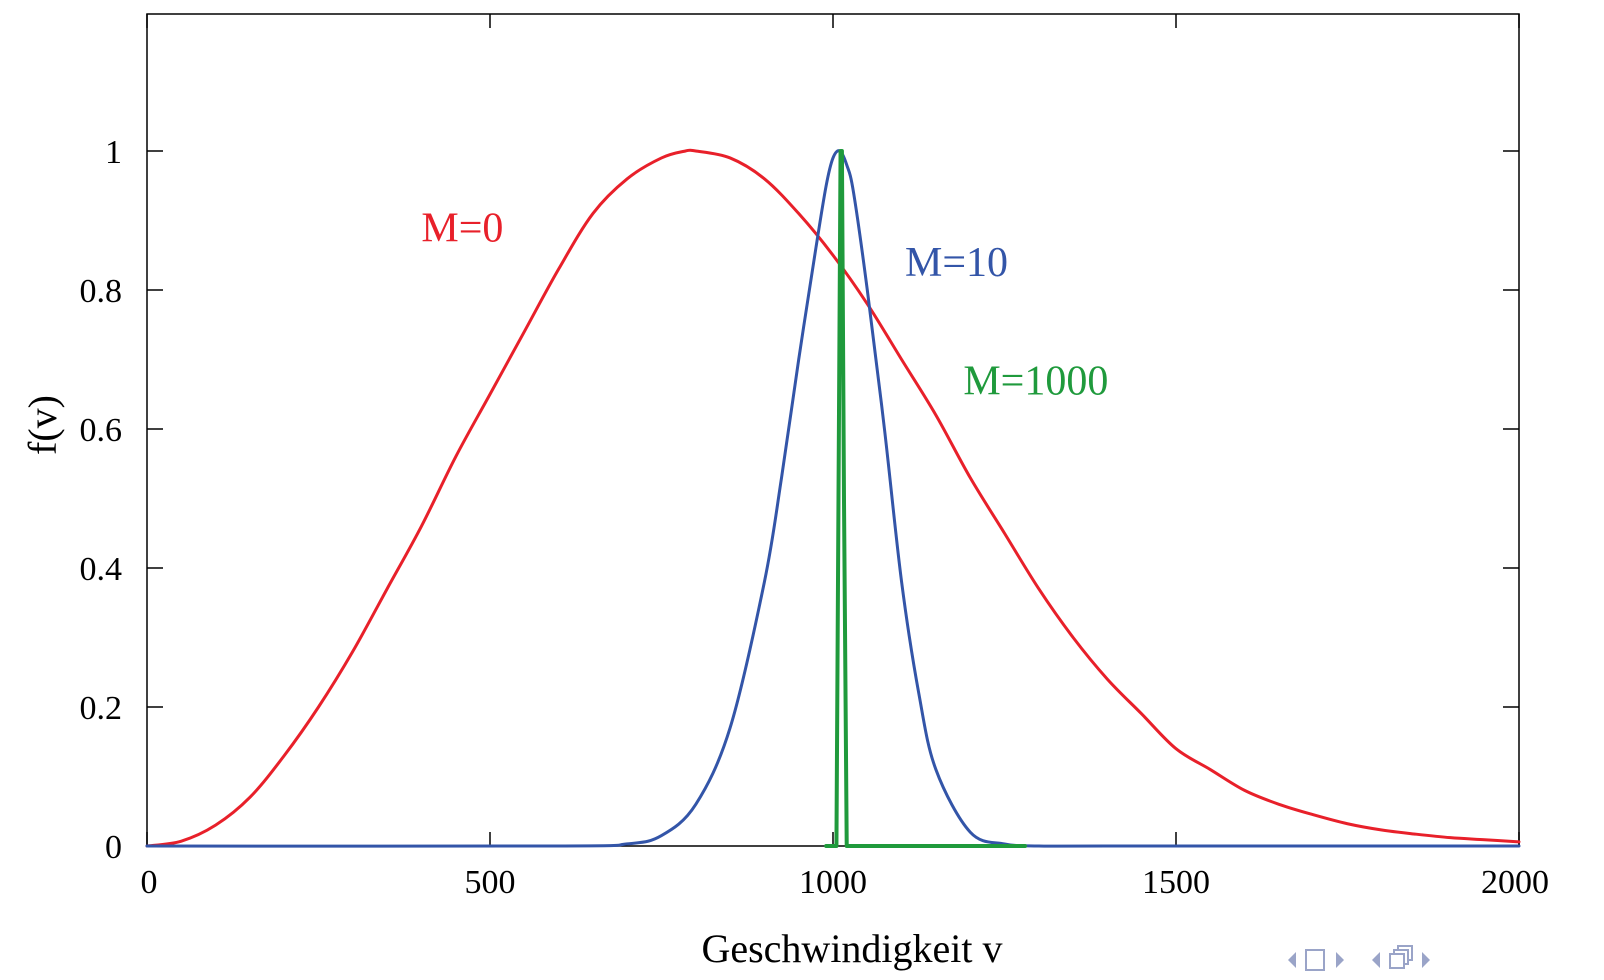 This screenshot has height=980, width=1604. I want to click on y-tick-label: 0.4, so click(101, 569).